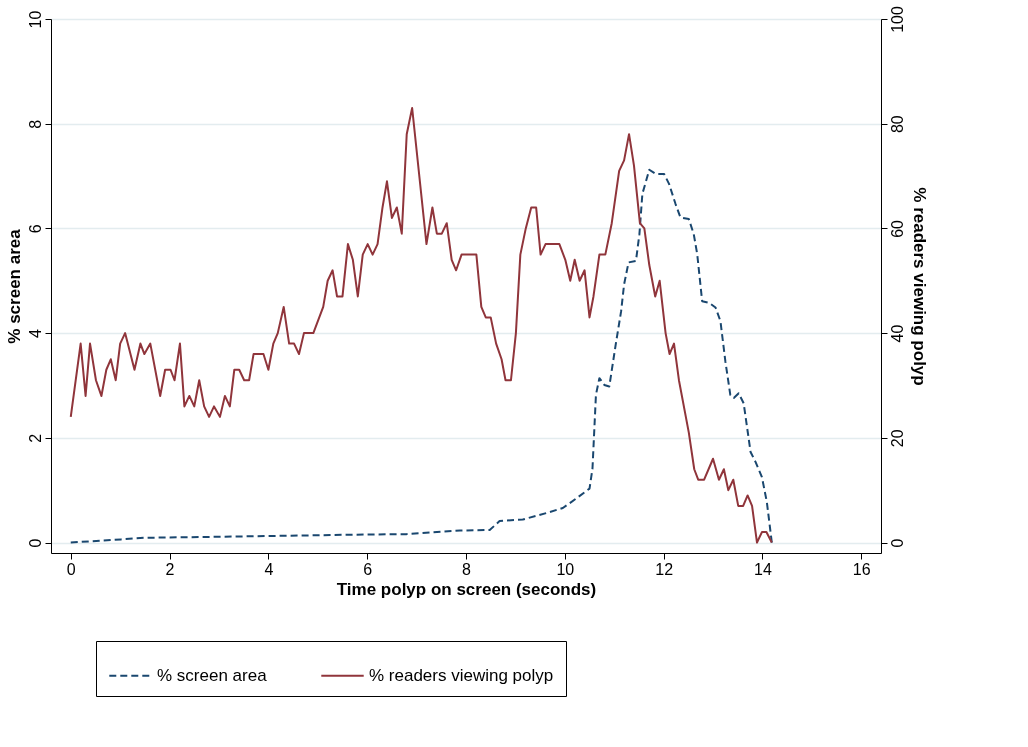 Image resolution: width=1028 pixels, height=747 pixels. What do you see at coordinates (897, 19) in the screenshot?
I see `y2-tick-label: 100` at bounding box center [897, 19].